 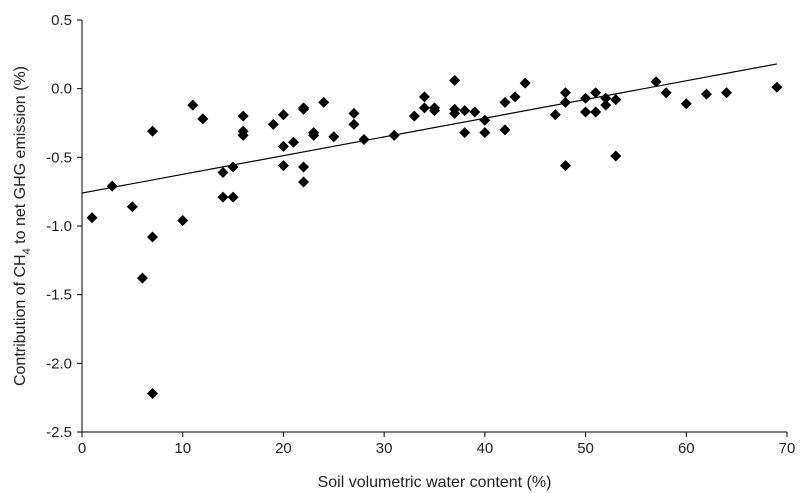 What do you see at coordinates (59, 157) in the screenshot?
I see `y-tick-label: -0.5` at bounding box center [59, 157].